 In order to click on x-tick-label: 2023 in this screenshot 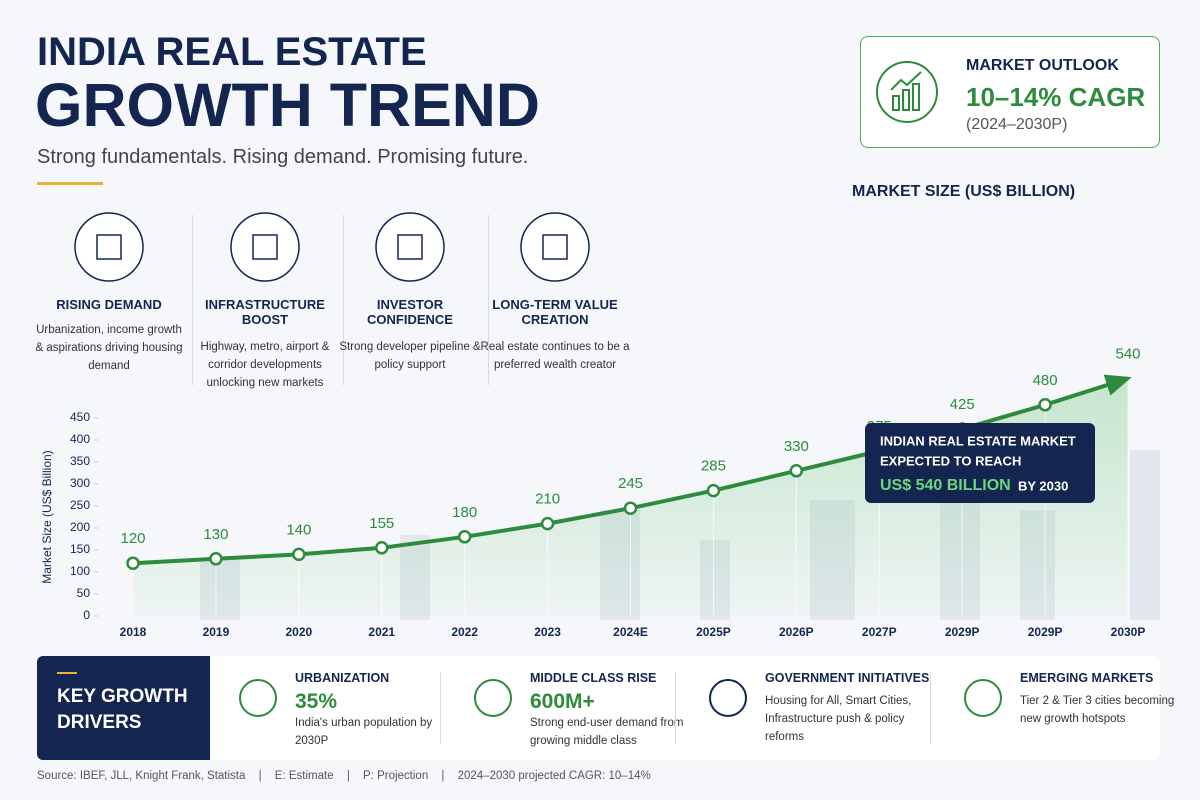, I will do `click(547, 632)`.